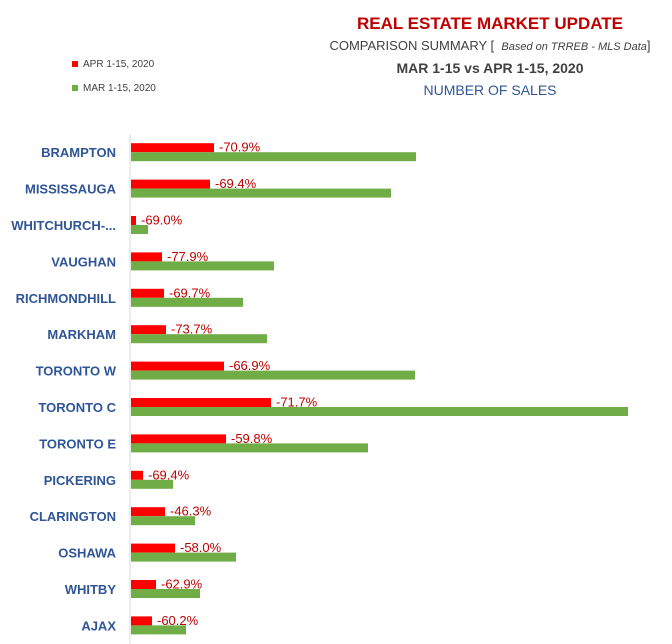 The image size is (672, 644). What do you see at coordinates (98, 625) in the screenshot?
I see `category-label: AJAX` at bounding box center [98, 625].